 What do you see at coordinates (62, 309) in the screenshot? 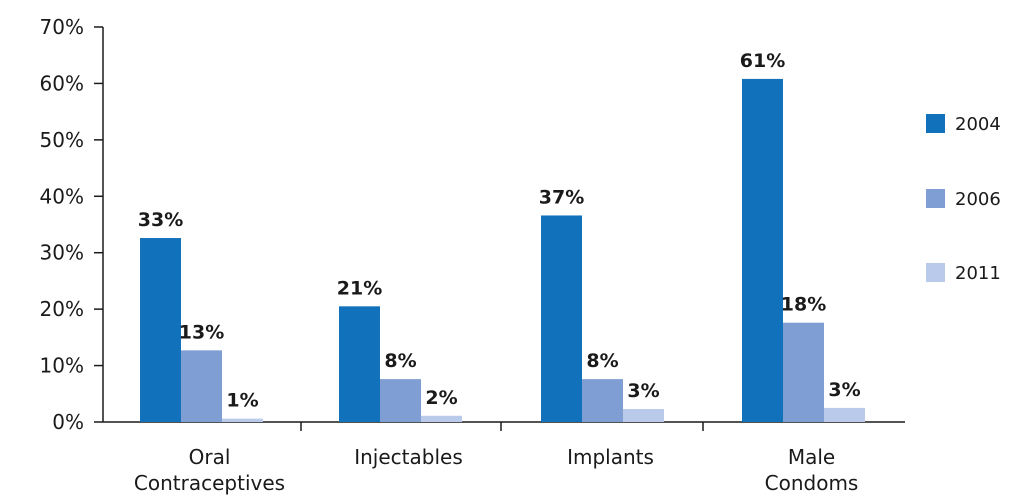
I see `y-tick-label: 20%` at bounding box center [62, 309].